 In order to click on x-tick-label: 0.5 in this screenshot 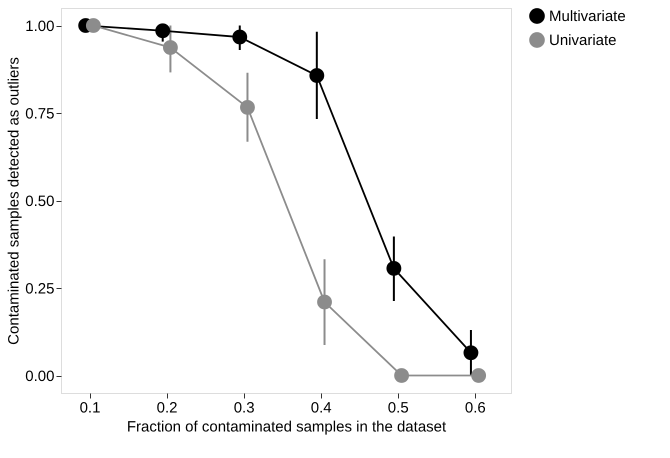, I will do `click(398, 408)`.